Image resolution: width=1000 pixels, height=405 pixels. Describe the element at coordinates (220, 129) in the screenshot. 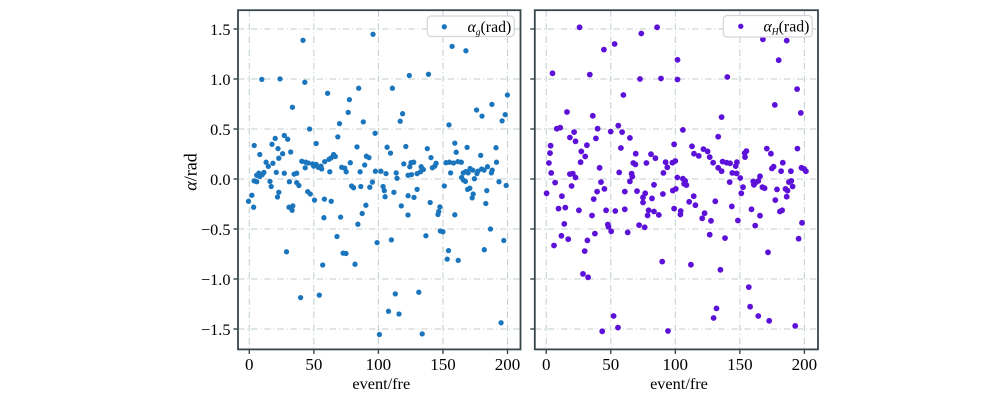

I see `svg-text: 0.5` at that location.